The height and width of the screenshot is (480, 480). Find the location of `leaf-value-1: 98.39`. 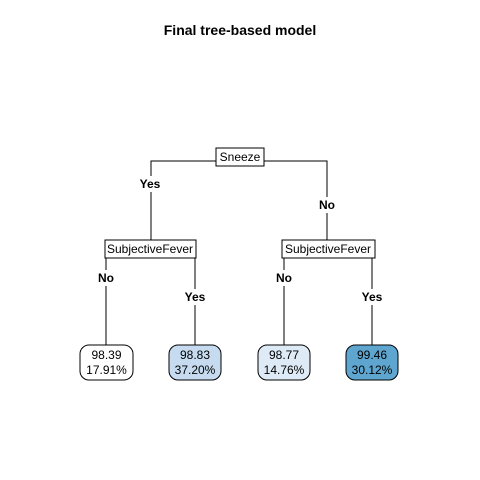

leaf-value-1: 98.39 is located at coordinates (106, 355).